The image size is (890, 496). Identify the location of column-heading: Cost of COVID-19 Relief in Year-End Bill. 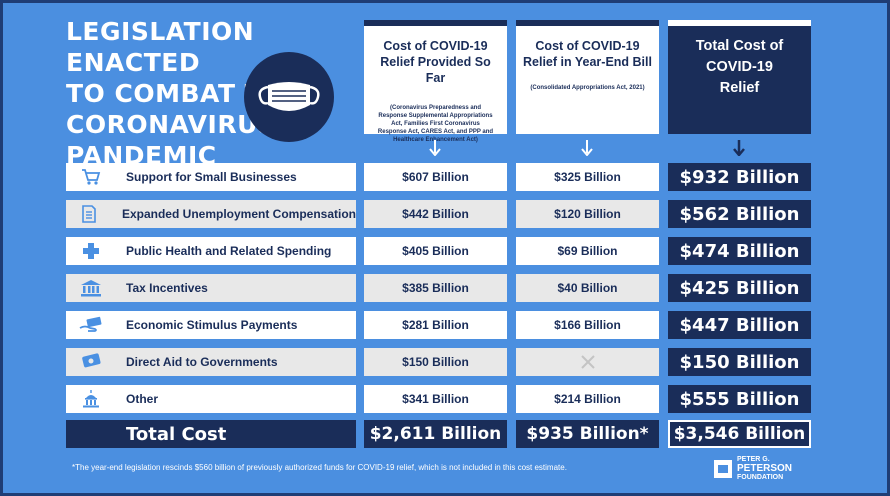
(587, 54).